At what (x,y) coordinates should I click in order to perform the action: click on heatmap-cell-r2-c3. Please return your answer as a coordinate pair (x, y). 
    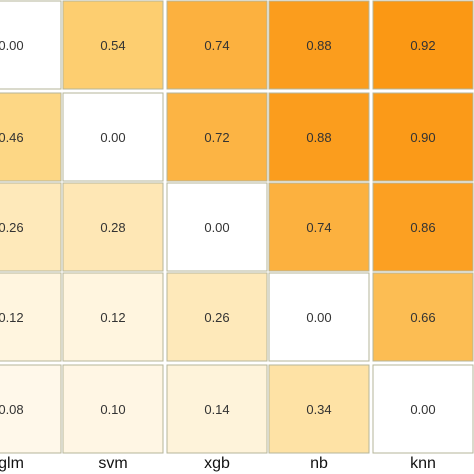
    Looking at the image, I should click on (319, 227).